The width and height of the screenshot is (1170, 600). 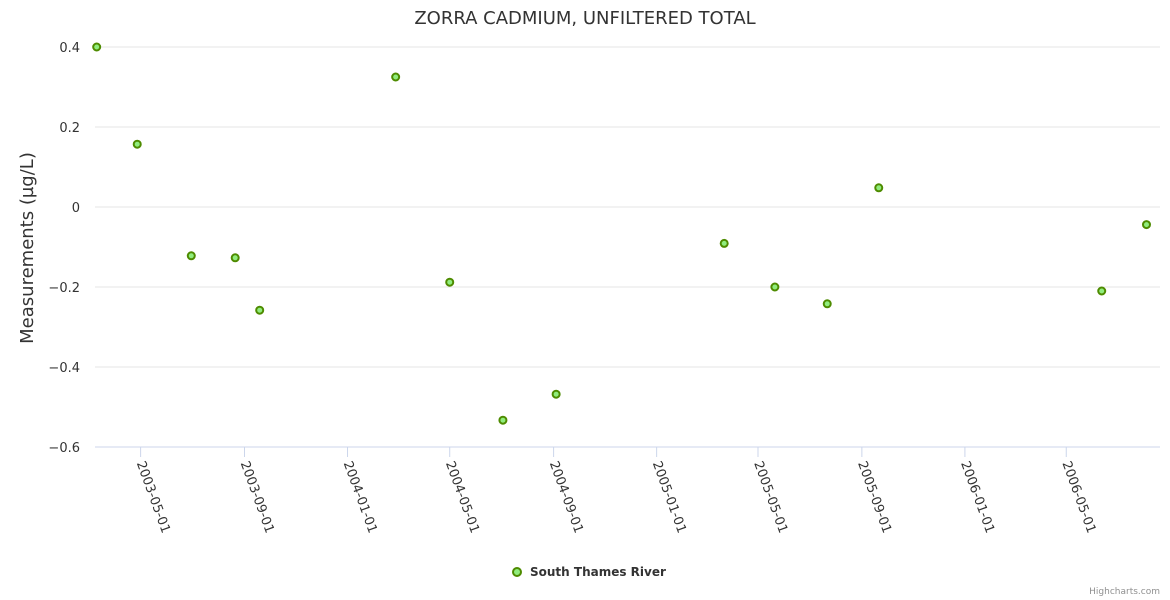 I want to click on x-tick-label: 2006-01-01, so click(x=977, y=497).